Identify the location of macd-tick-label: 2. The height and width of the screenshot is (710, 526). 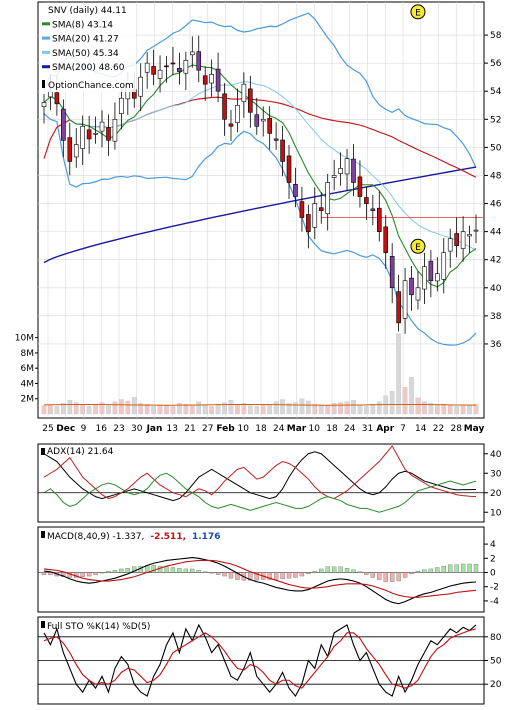
(493, 559).